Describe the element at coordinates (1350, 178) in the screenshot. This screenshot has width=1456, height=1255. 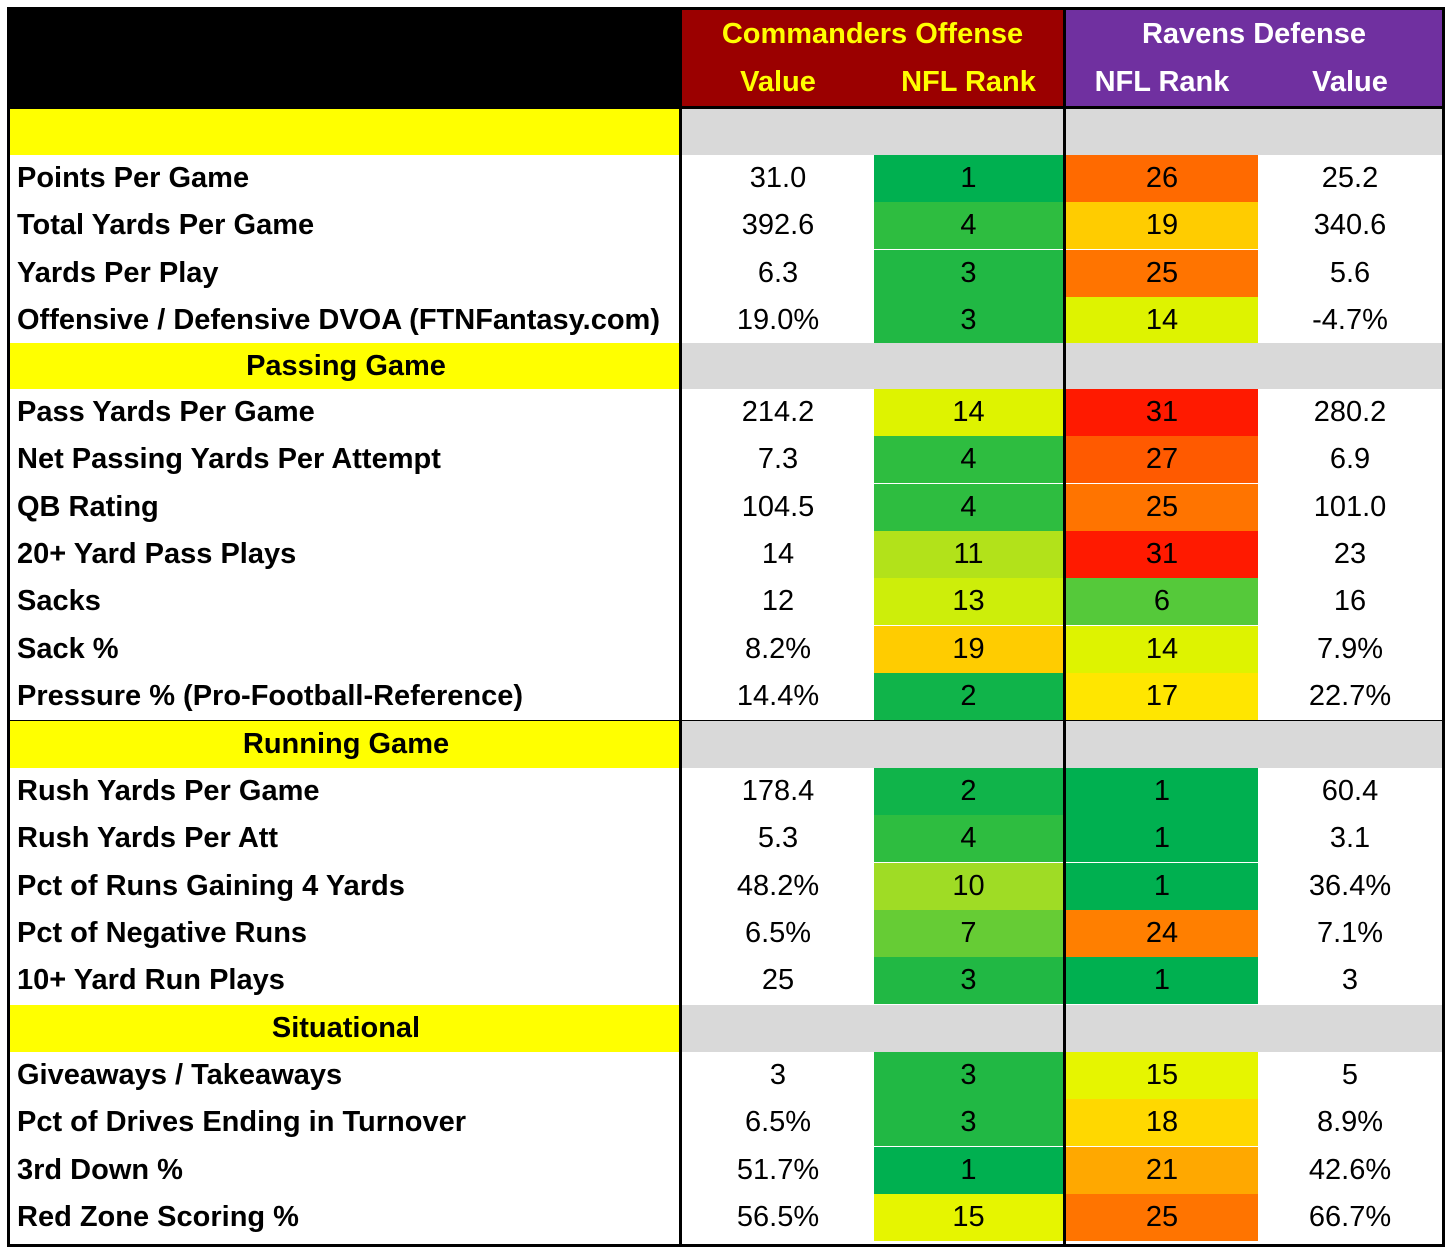
I see `defense-value: 25.2` at that location.